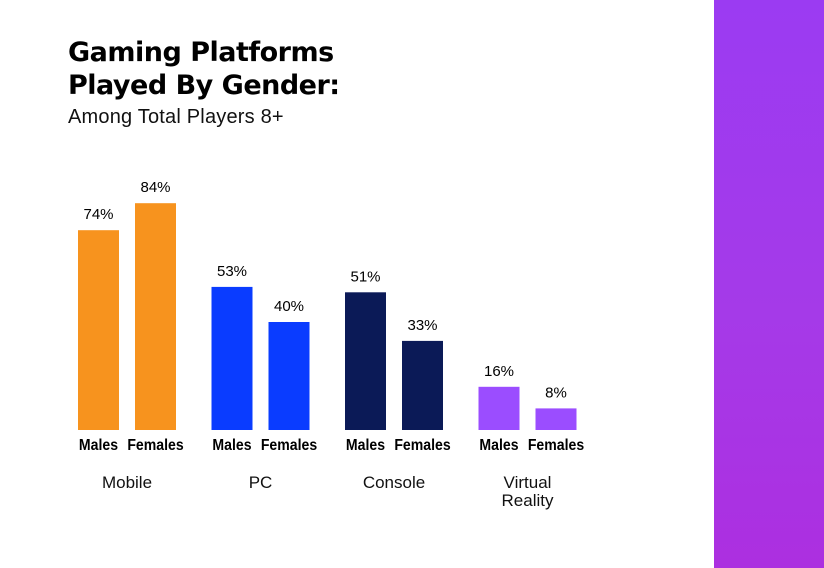 This screenshot has height=568, width=824. I want to click on category-label-pc: PC, so click(261, 482).